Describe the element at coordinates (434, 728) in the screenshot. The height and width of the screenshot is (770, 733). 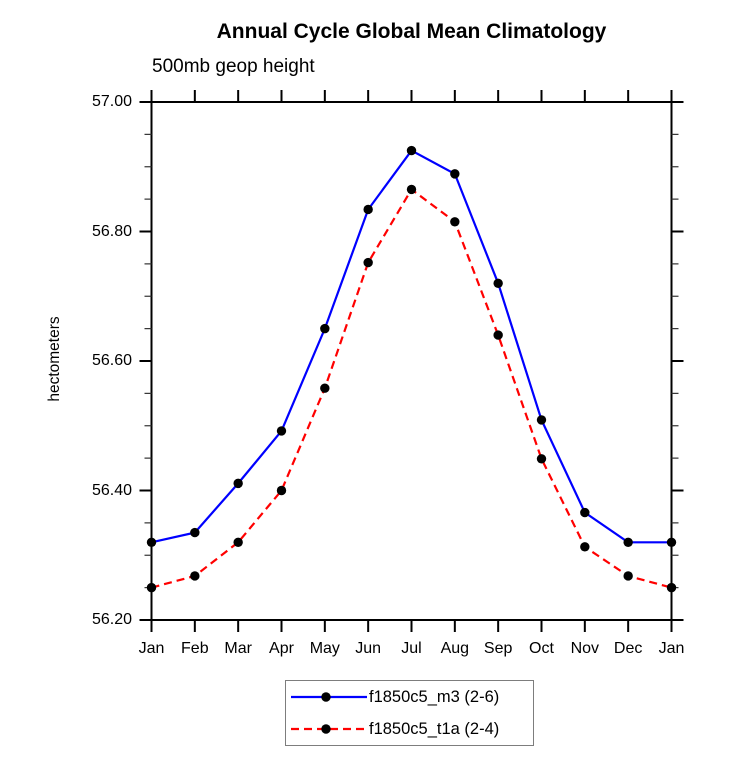
I see `legend-label-t1a: f1850c5_t1a (2-4)` at that location.